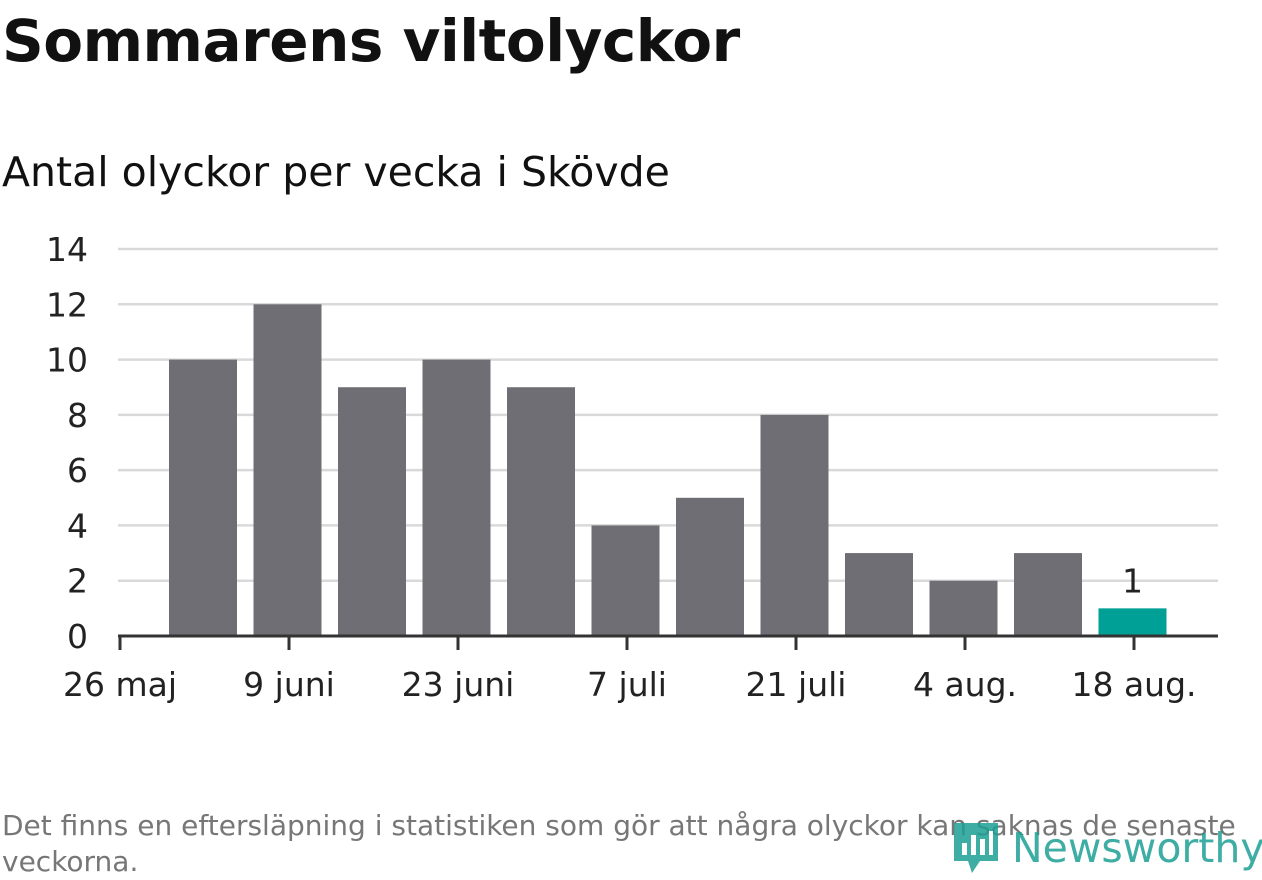 This screenshot has width=1262, height=880. Describe the element at coordinates (67, 360) in the screenshot. I see `y-tick-label: 10` at that location.